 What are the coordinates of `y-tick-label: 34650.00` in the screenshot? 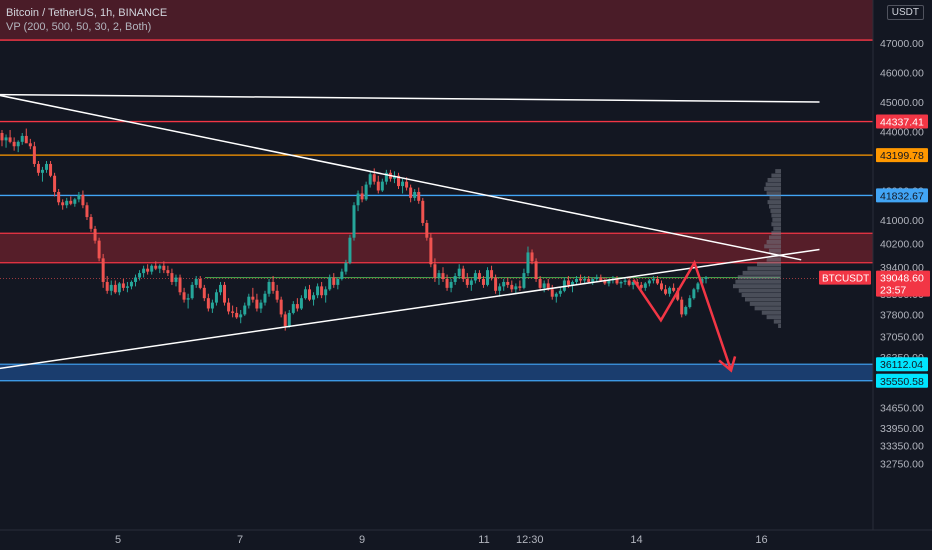 It's located at (902, 408).